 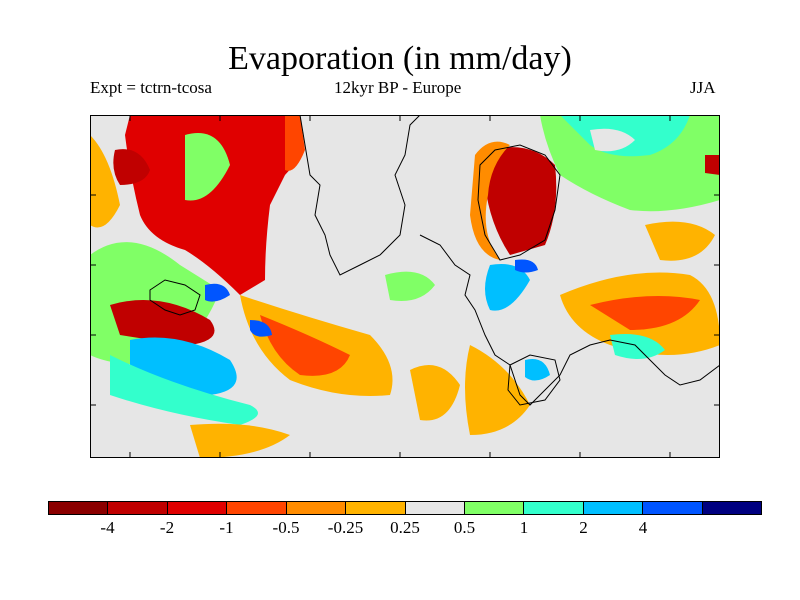 What do you see at coordinates (131, 167) in the screenshot?
I see `northwest-dark-patch` at bounding box center [131, 167].